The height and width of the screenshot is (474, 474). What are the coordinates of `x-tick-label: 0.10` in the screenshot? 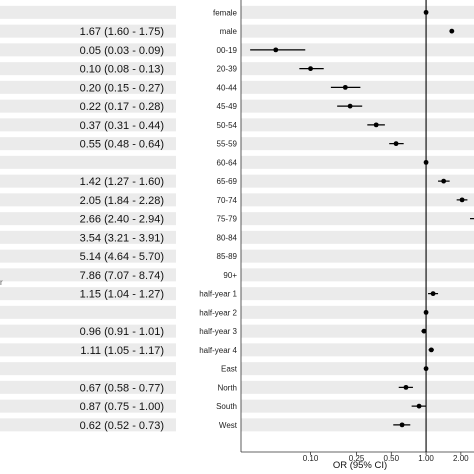 It's located at (311, 458).